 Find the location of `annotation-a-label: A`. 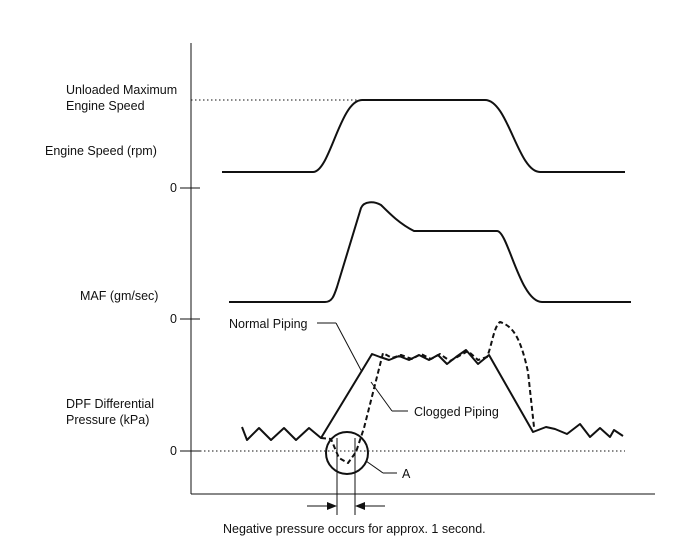

annotation-a-label: A is located at coordinates (406, 474).